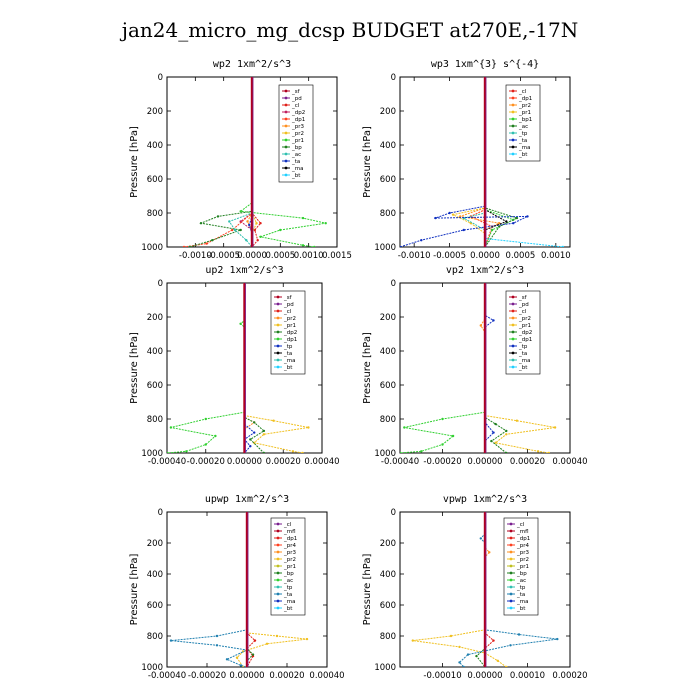  What do you see at coordinates (209, 589) in the screenshot?
I see `series-line-ta` at bounding box center [209, 589].